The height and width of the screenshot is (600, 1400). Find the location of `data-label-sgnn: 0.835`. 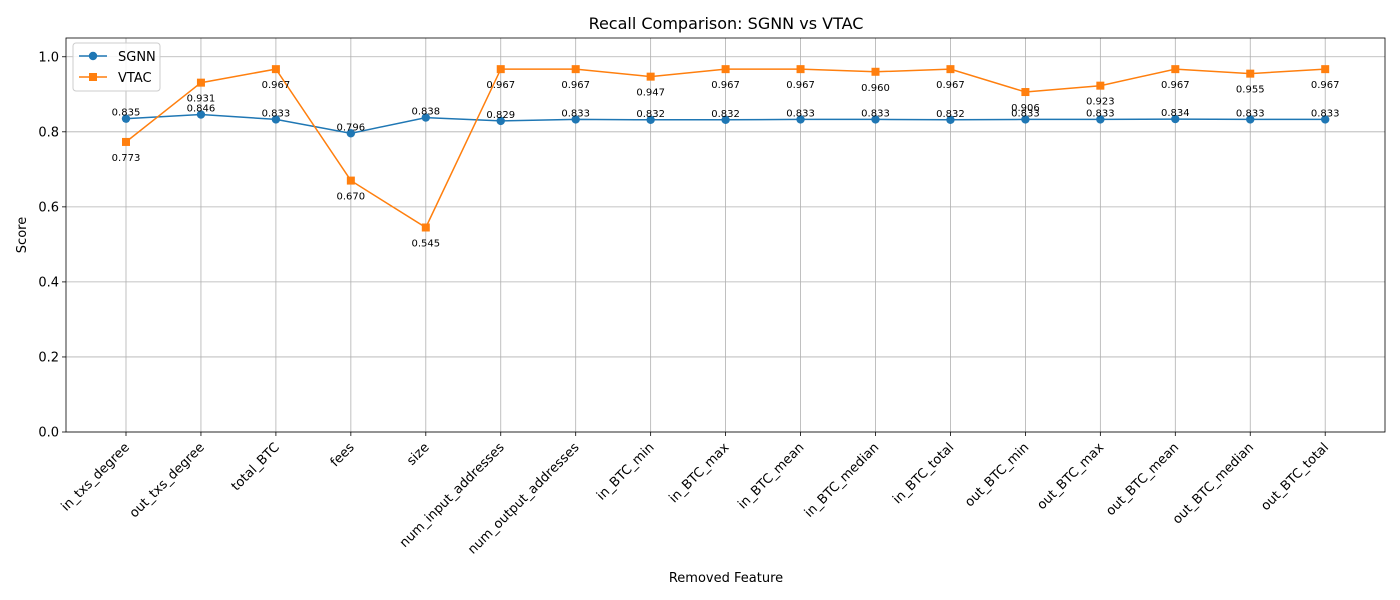

data-label-sgnn: 0.835 is located at coordinates (126, 113).